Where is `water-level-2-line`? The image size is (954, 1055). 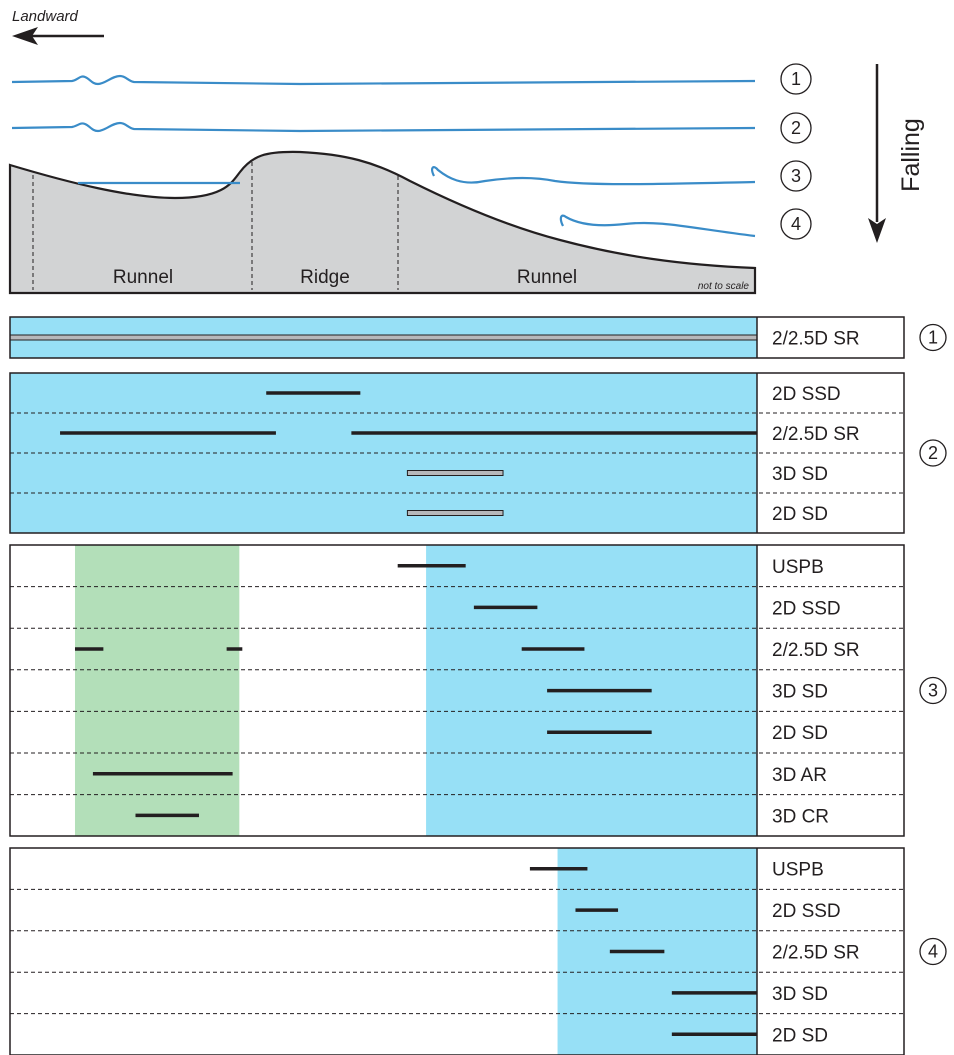
water-level-2-line is located at coordinates (383, 127).